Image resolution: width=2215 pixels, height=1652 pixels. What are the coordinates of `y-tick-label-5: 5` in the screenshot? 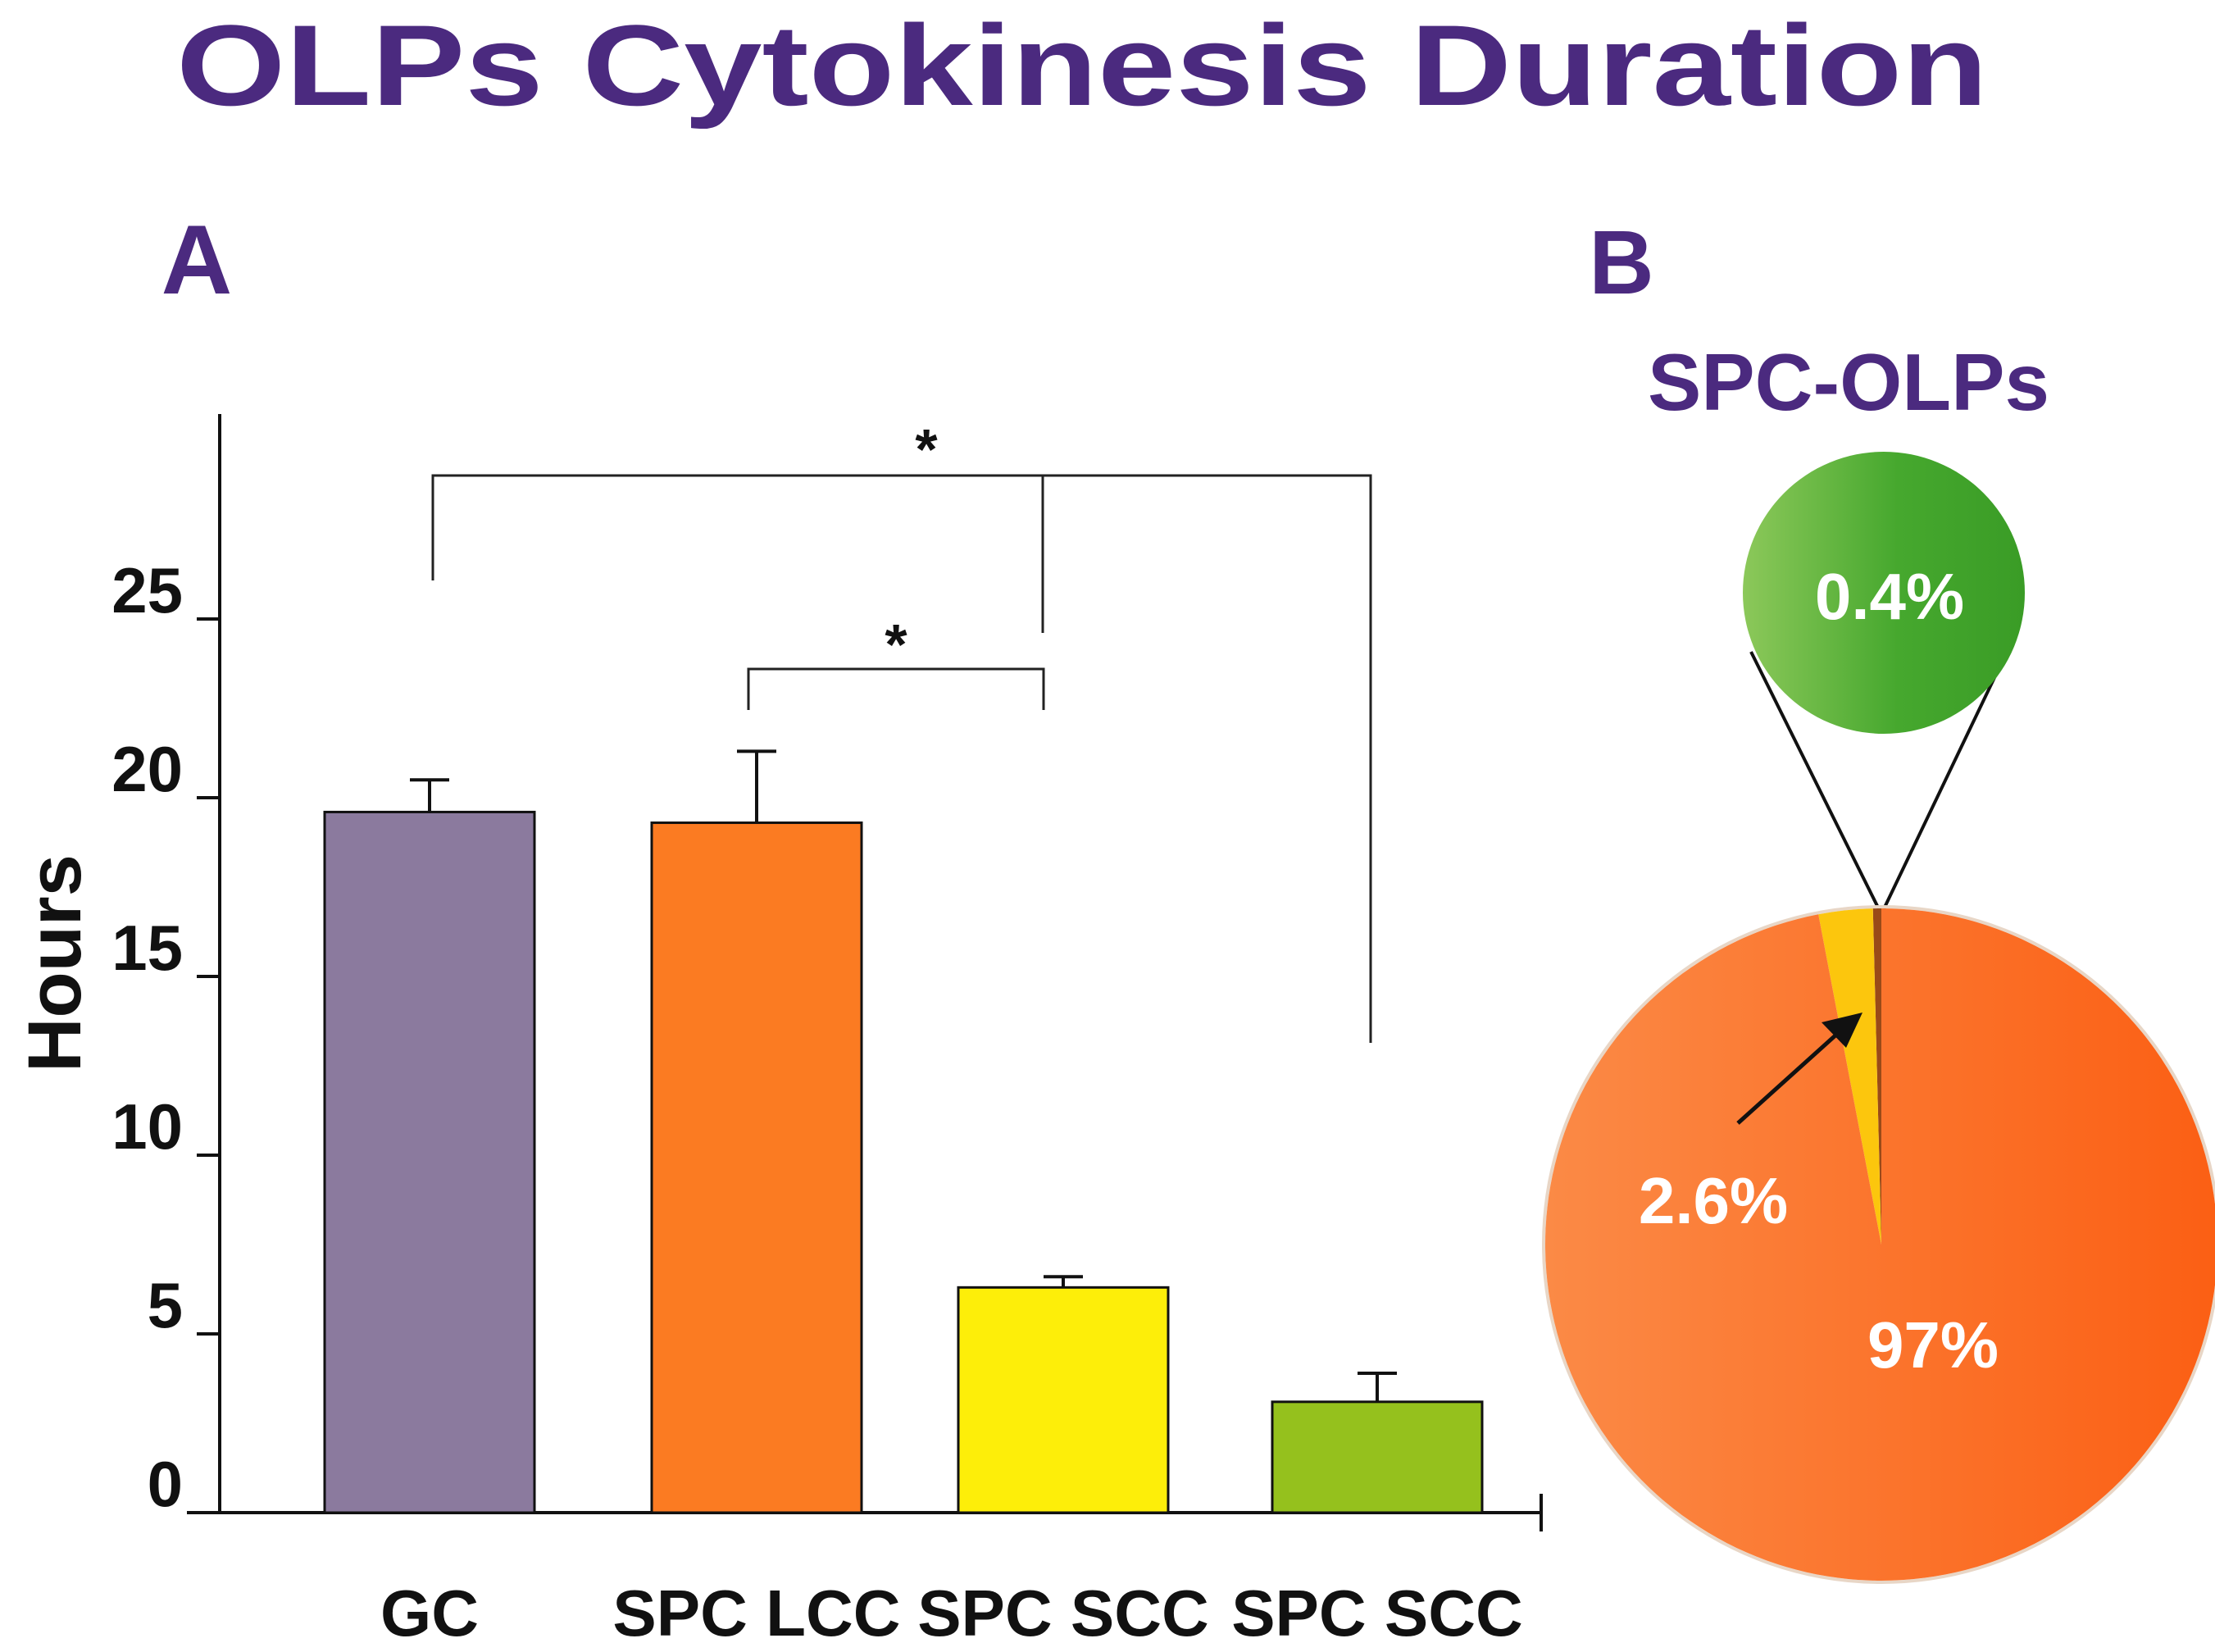 It's located at (165, 1305).